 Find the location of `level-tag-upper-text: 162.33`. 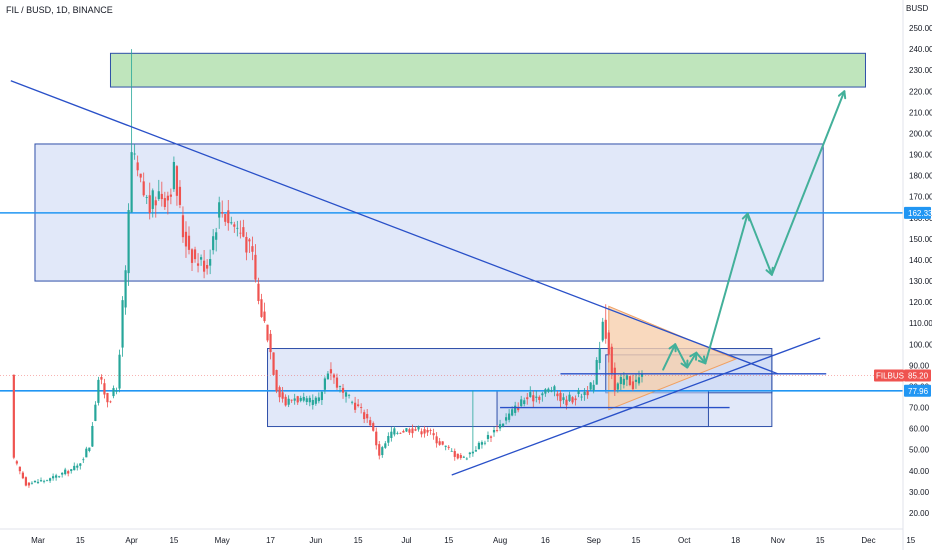

level-tag-upper-text: 162.33 is located at coordinates (920, 213).